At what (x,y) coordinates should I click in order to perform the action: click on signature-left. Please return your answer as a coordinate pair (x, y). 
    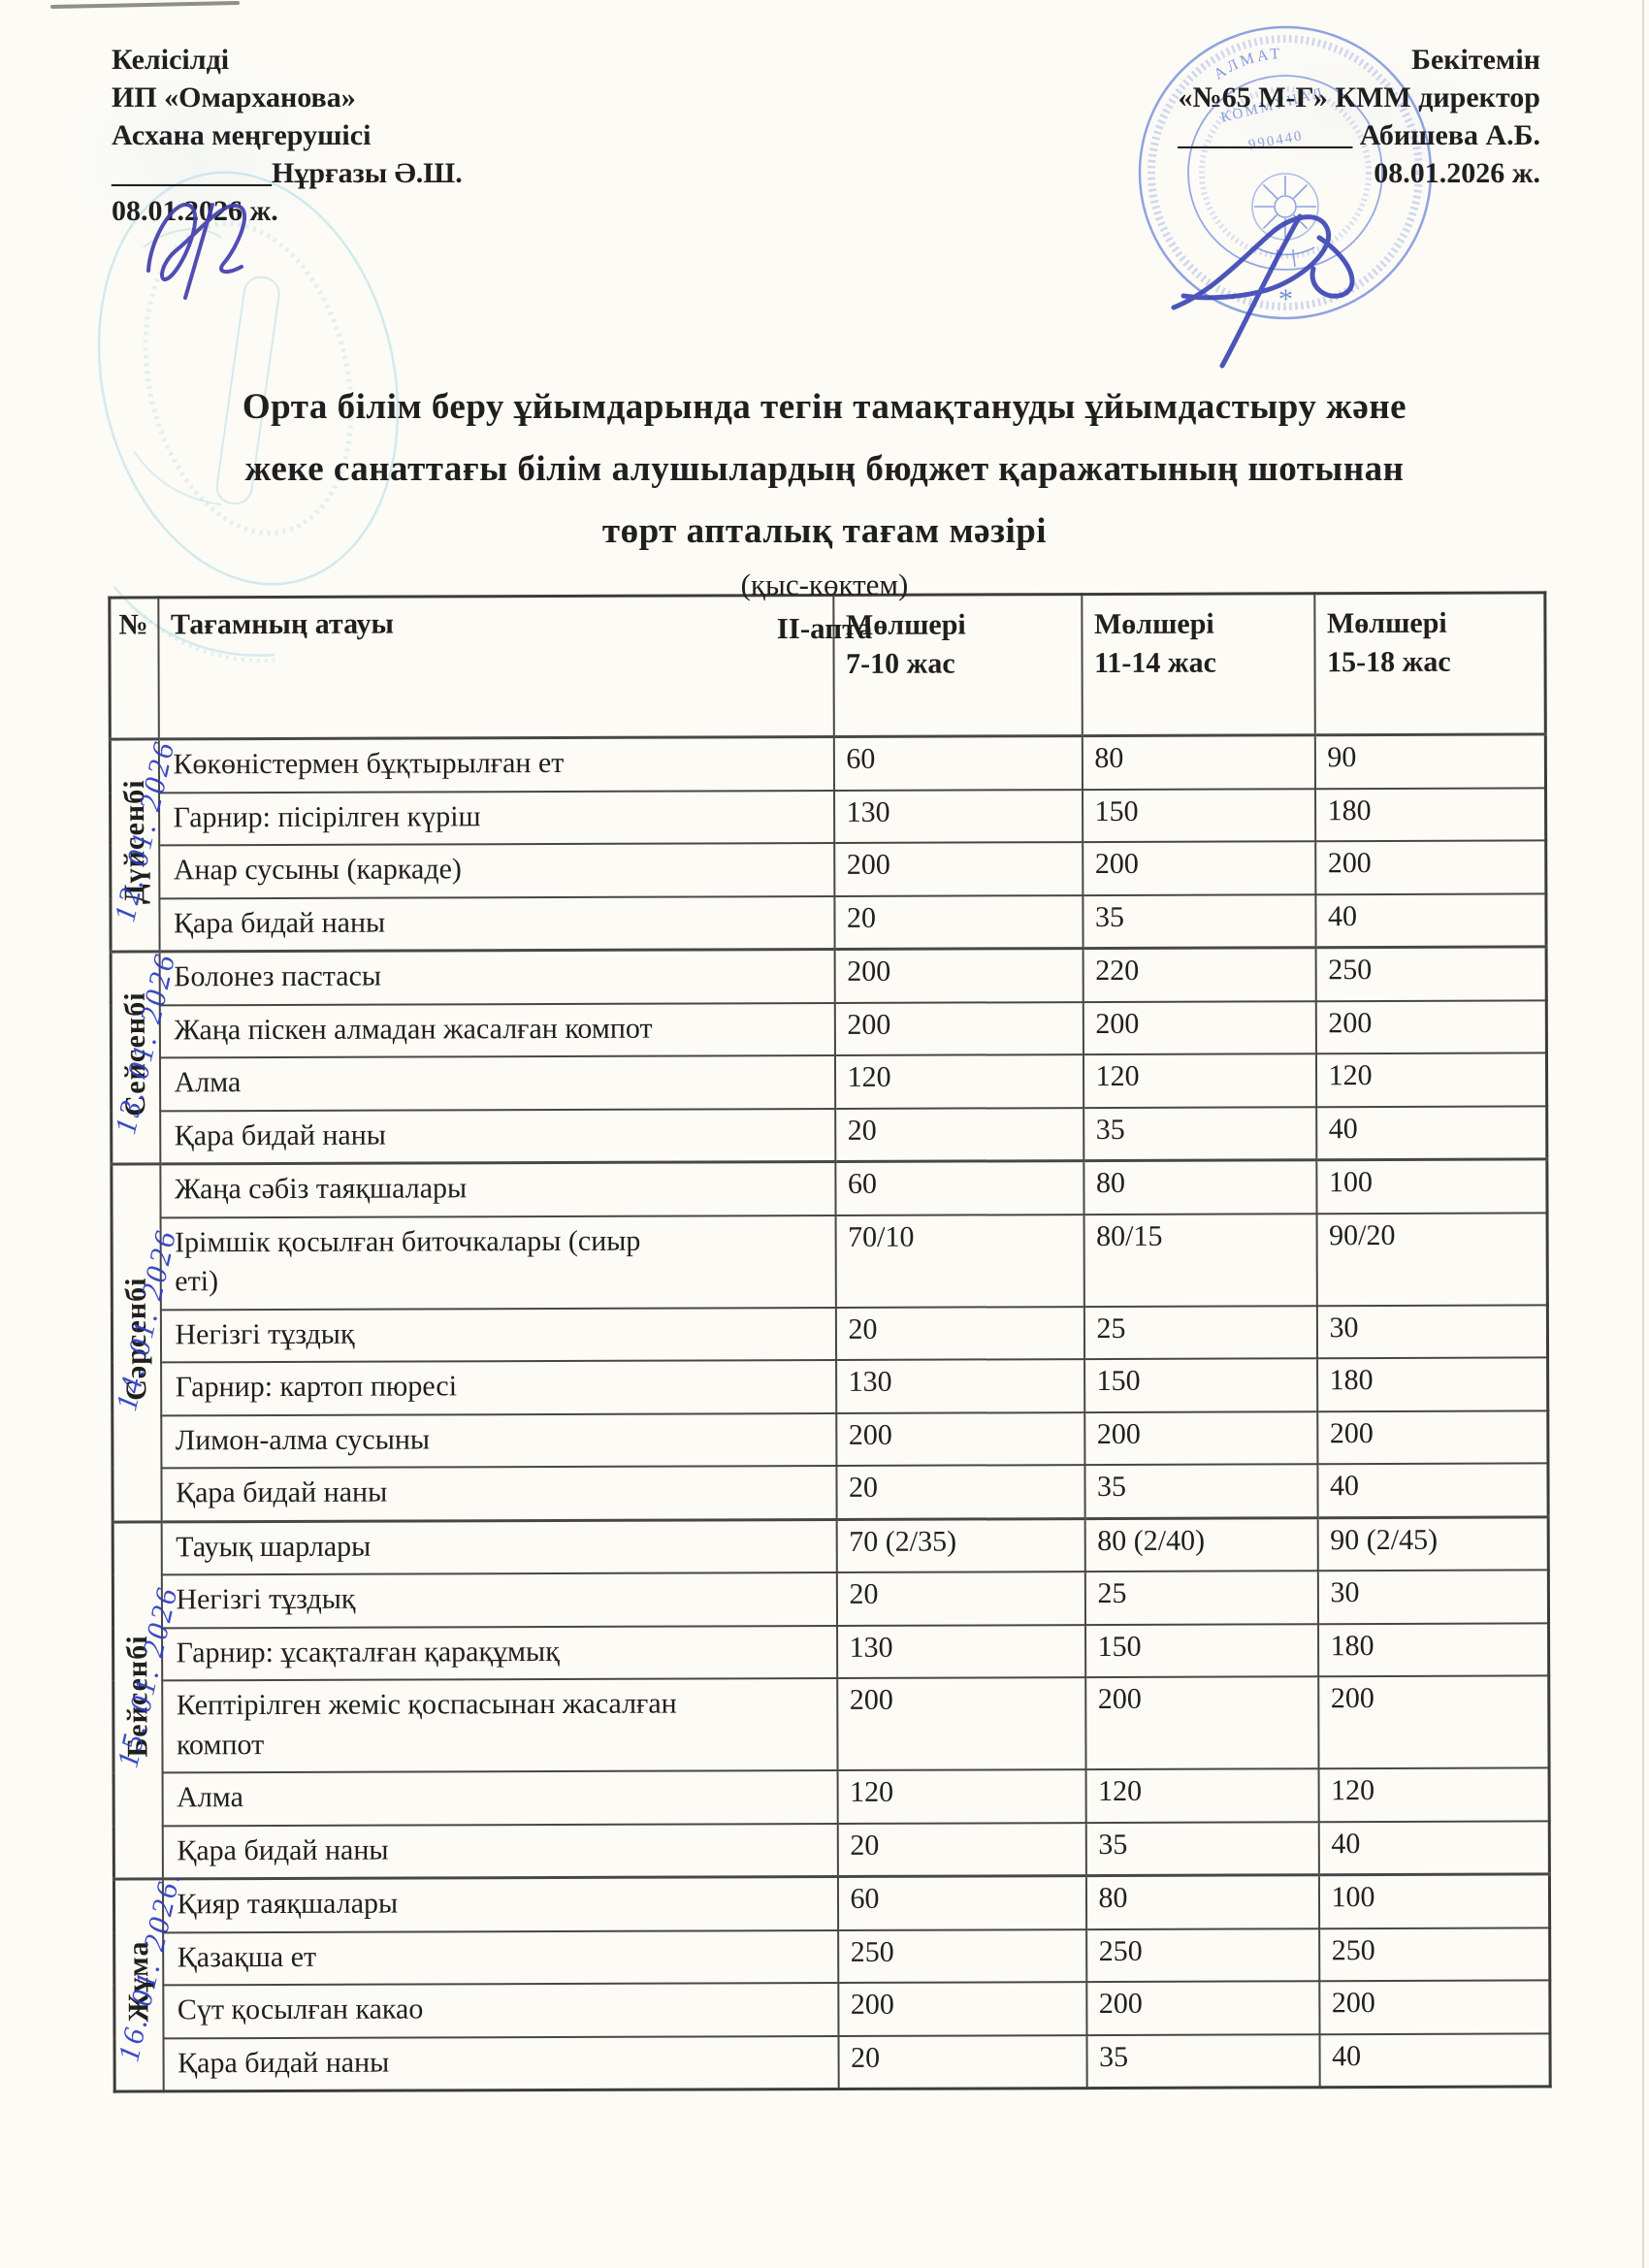
    Looking at the image, I should click on (196, 251).